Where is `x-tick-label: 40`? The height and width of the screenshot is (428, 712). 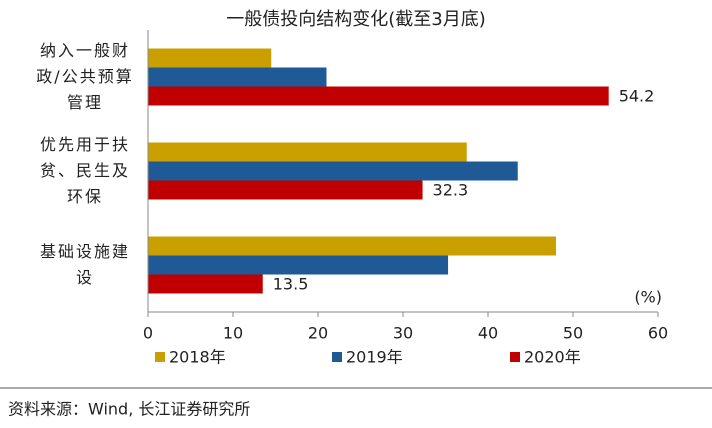 x-tick-label: 40 is located at coordinates (488, 333).